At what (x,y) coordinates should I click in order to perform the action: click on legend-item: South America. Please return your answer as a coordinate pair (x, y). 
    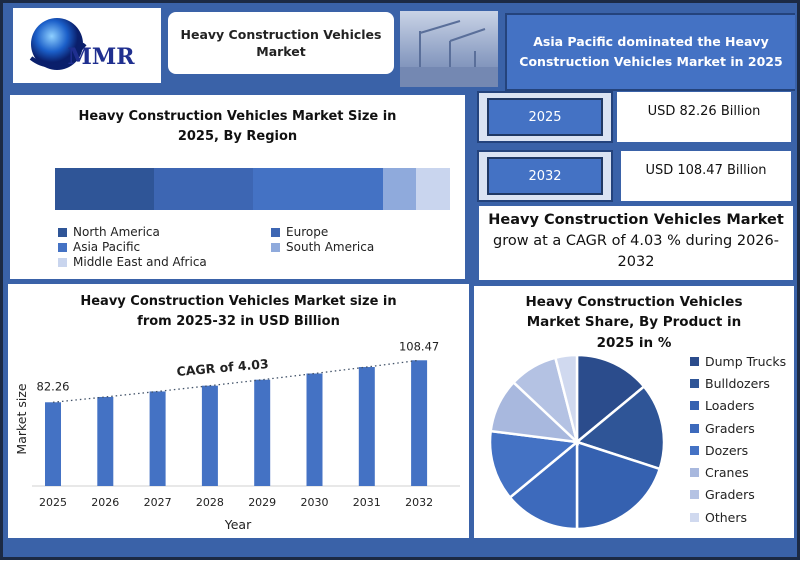
    Looking at the image, I should click on (361, 247).